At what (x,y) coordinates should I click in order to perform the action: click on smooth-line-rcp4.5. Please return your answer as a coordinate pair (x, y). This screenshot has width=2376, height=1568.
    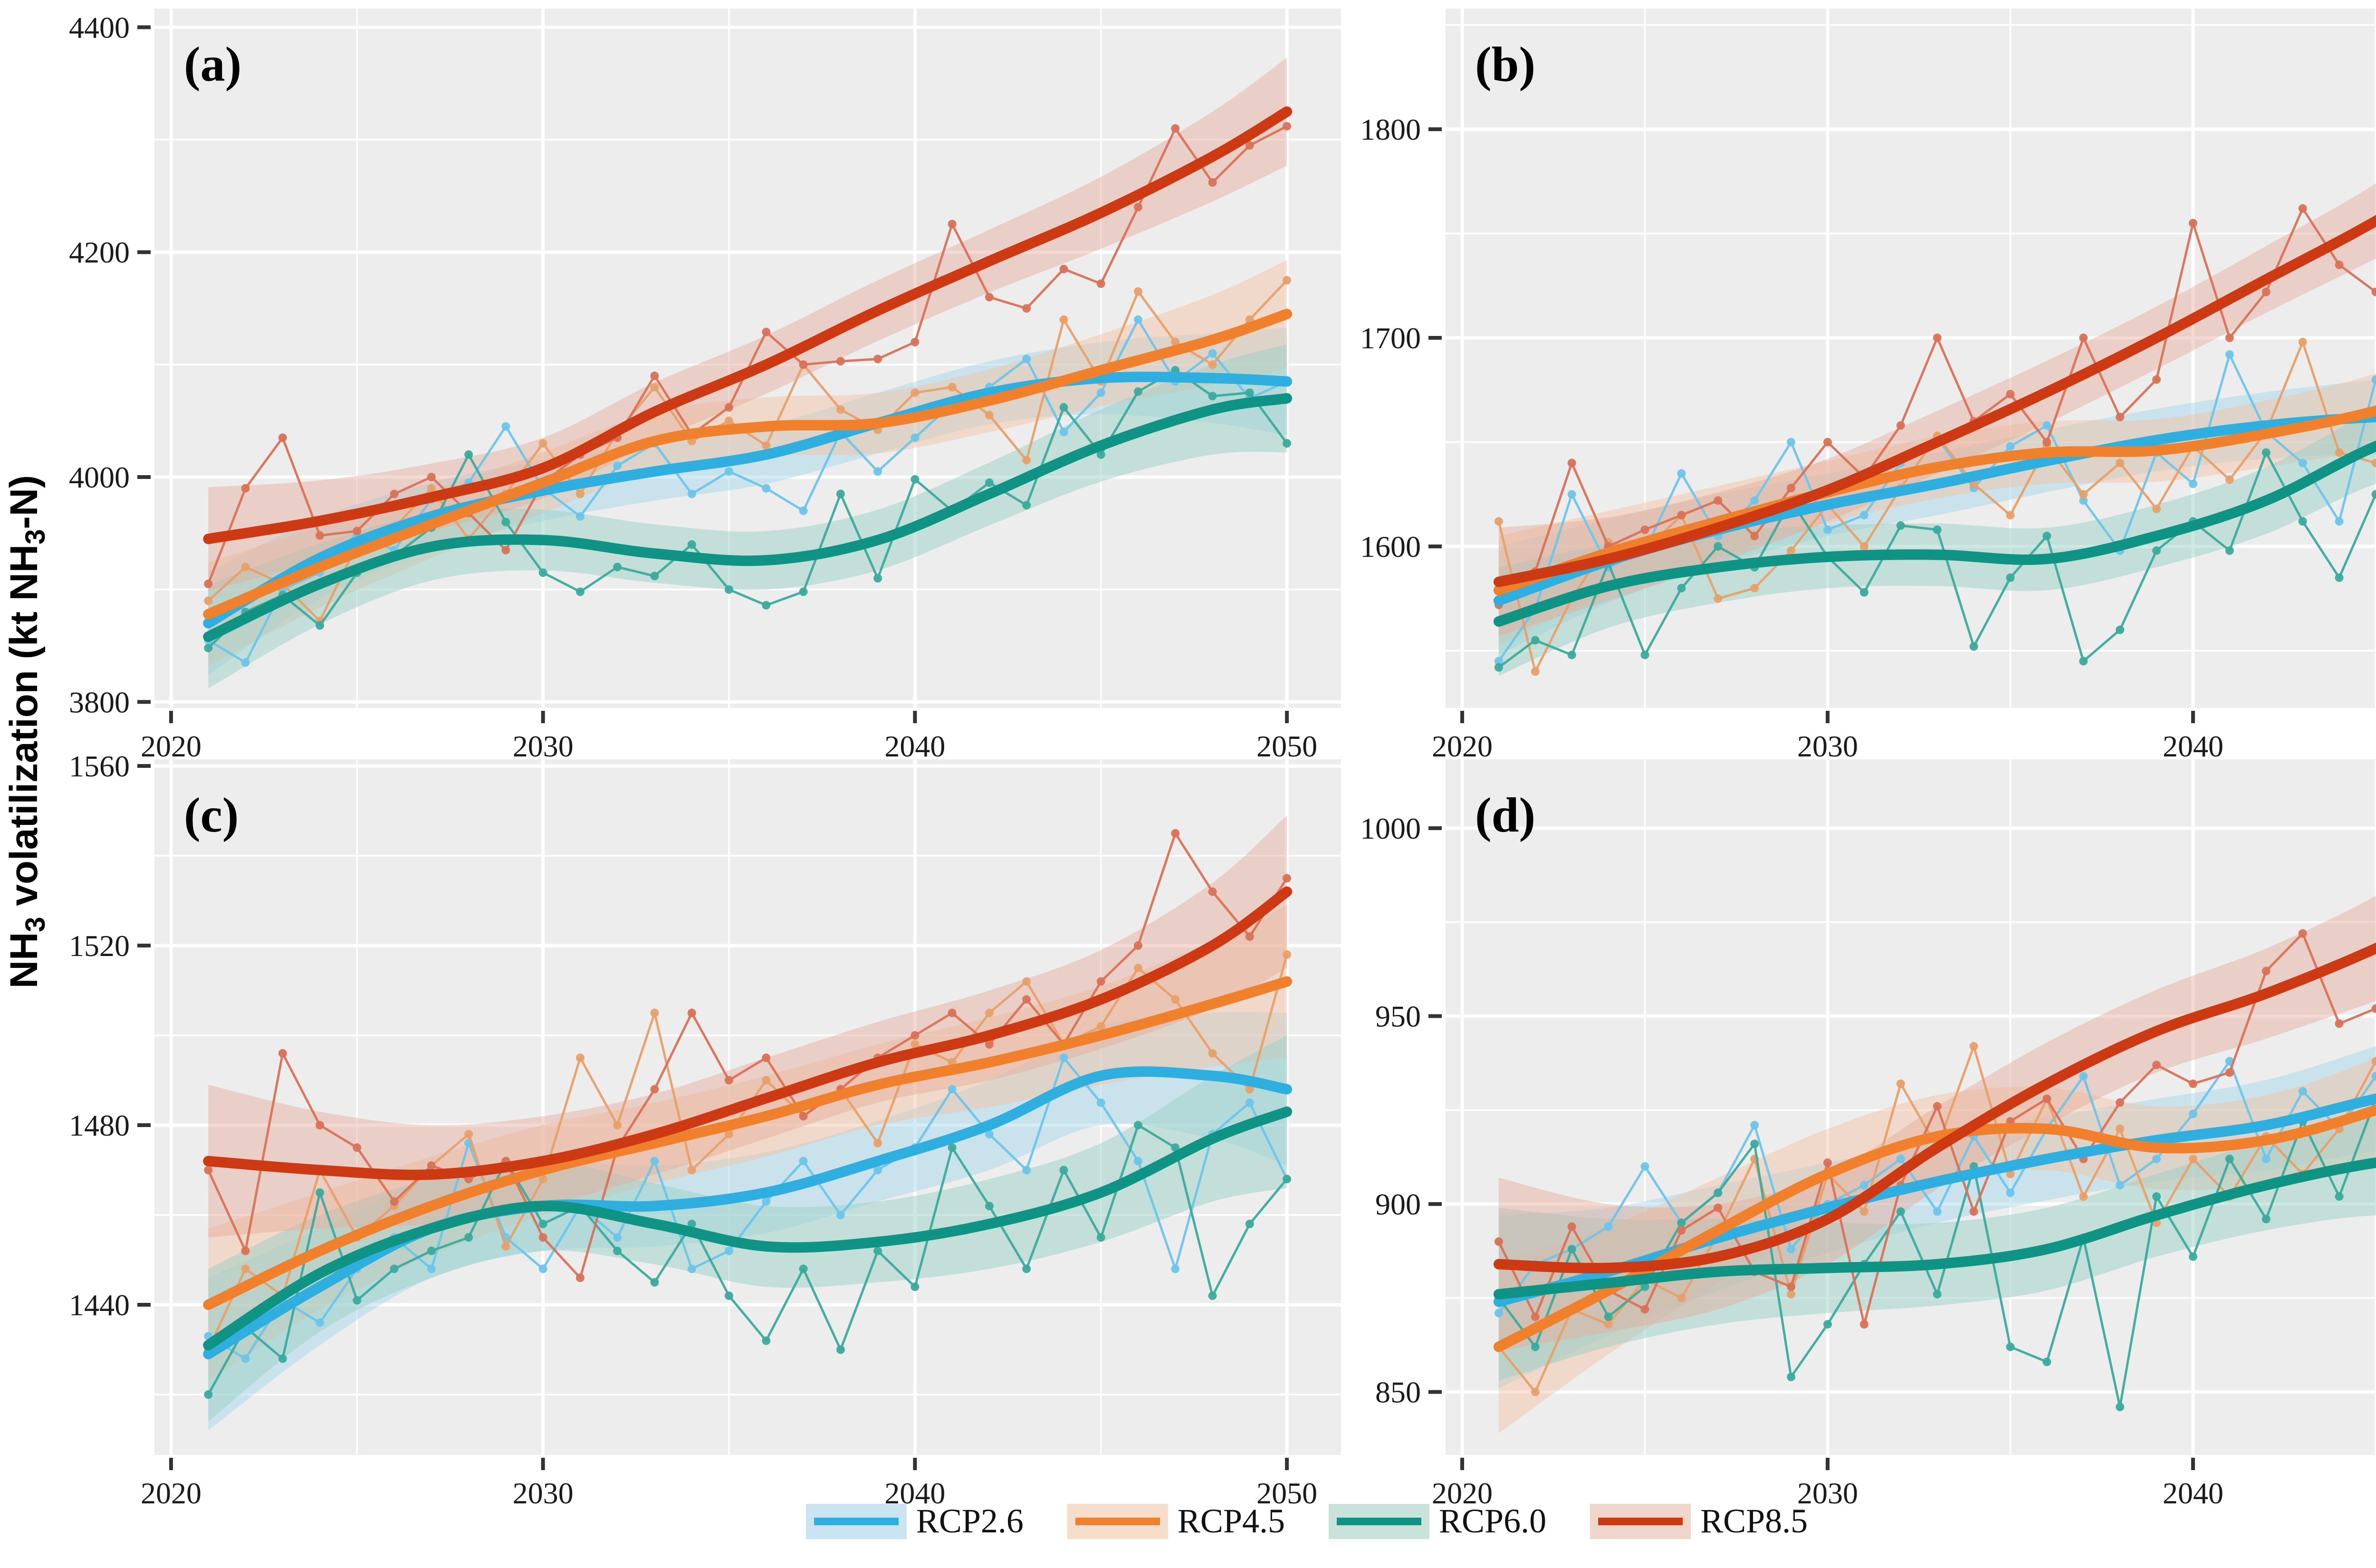
    Looking at the image, I should click on (1934, 1228).